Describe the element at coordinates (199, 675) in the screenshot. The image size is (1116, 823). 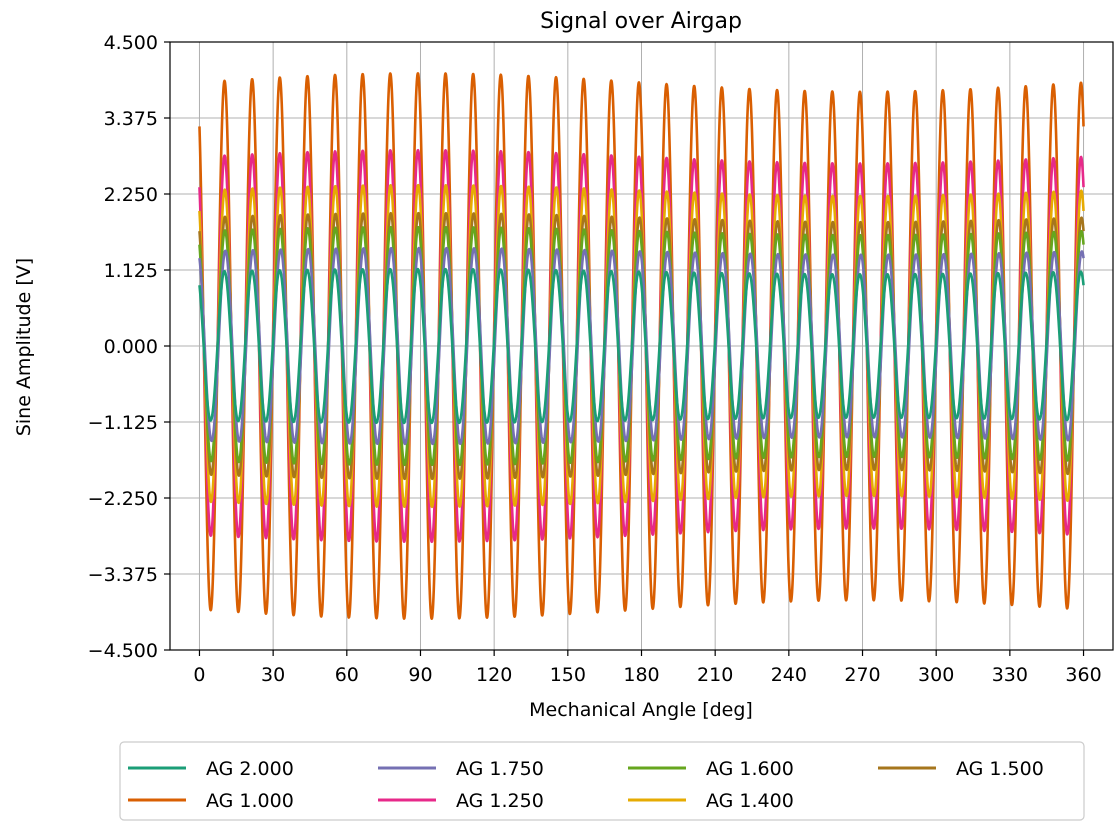
I see `x-tick-label: 0` at that location.